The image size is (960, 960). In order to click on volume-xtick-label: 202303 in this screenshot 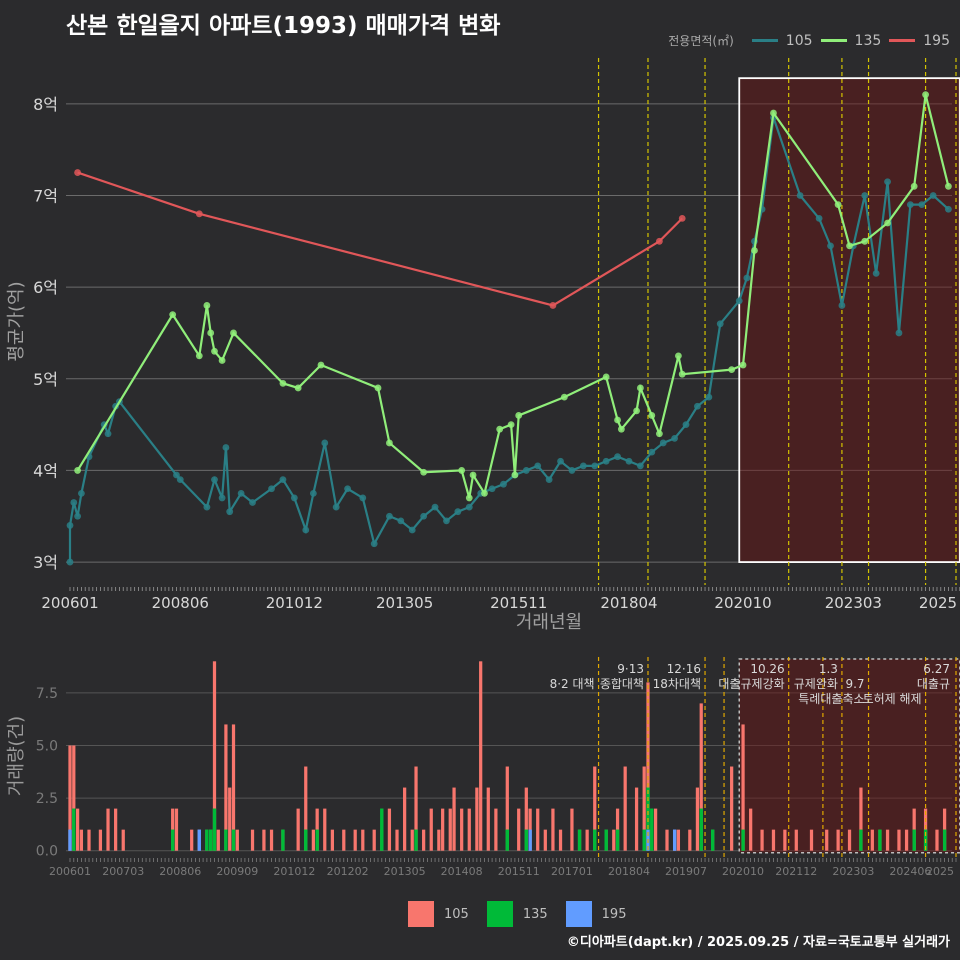, I will do `click(853, 871)`.